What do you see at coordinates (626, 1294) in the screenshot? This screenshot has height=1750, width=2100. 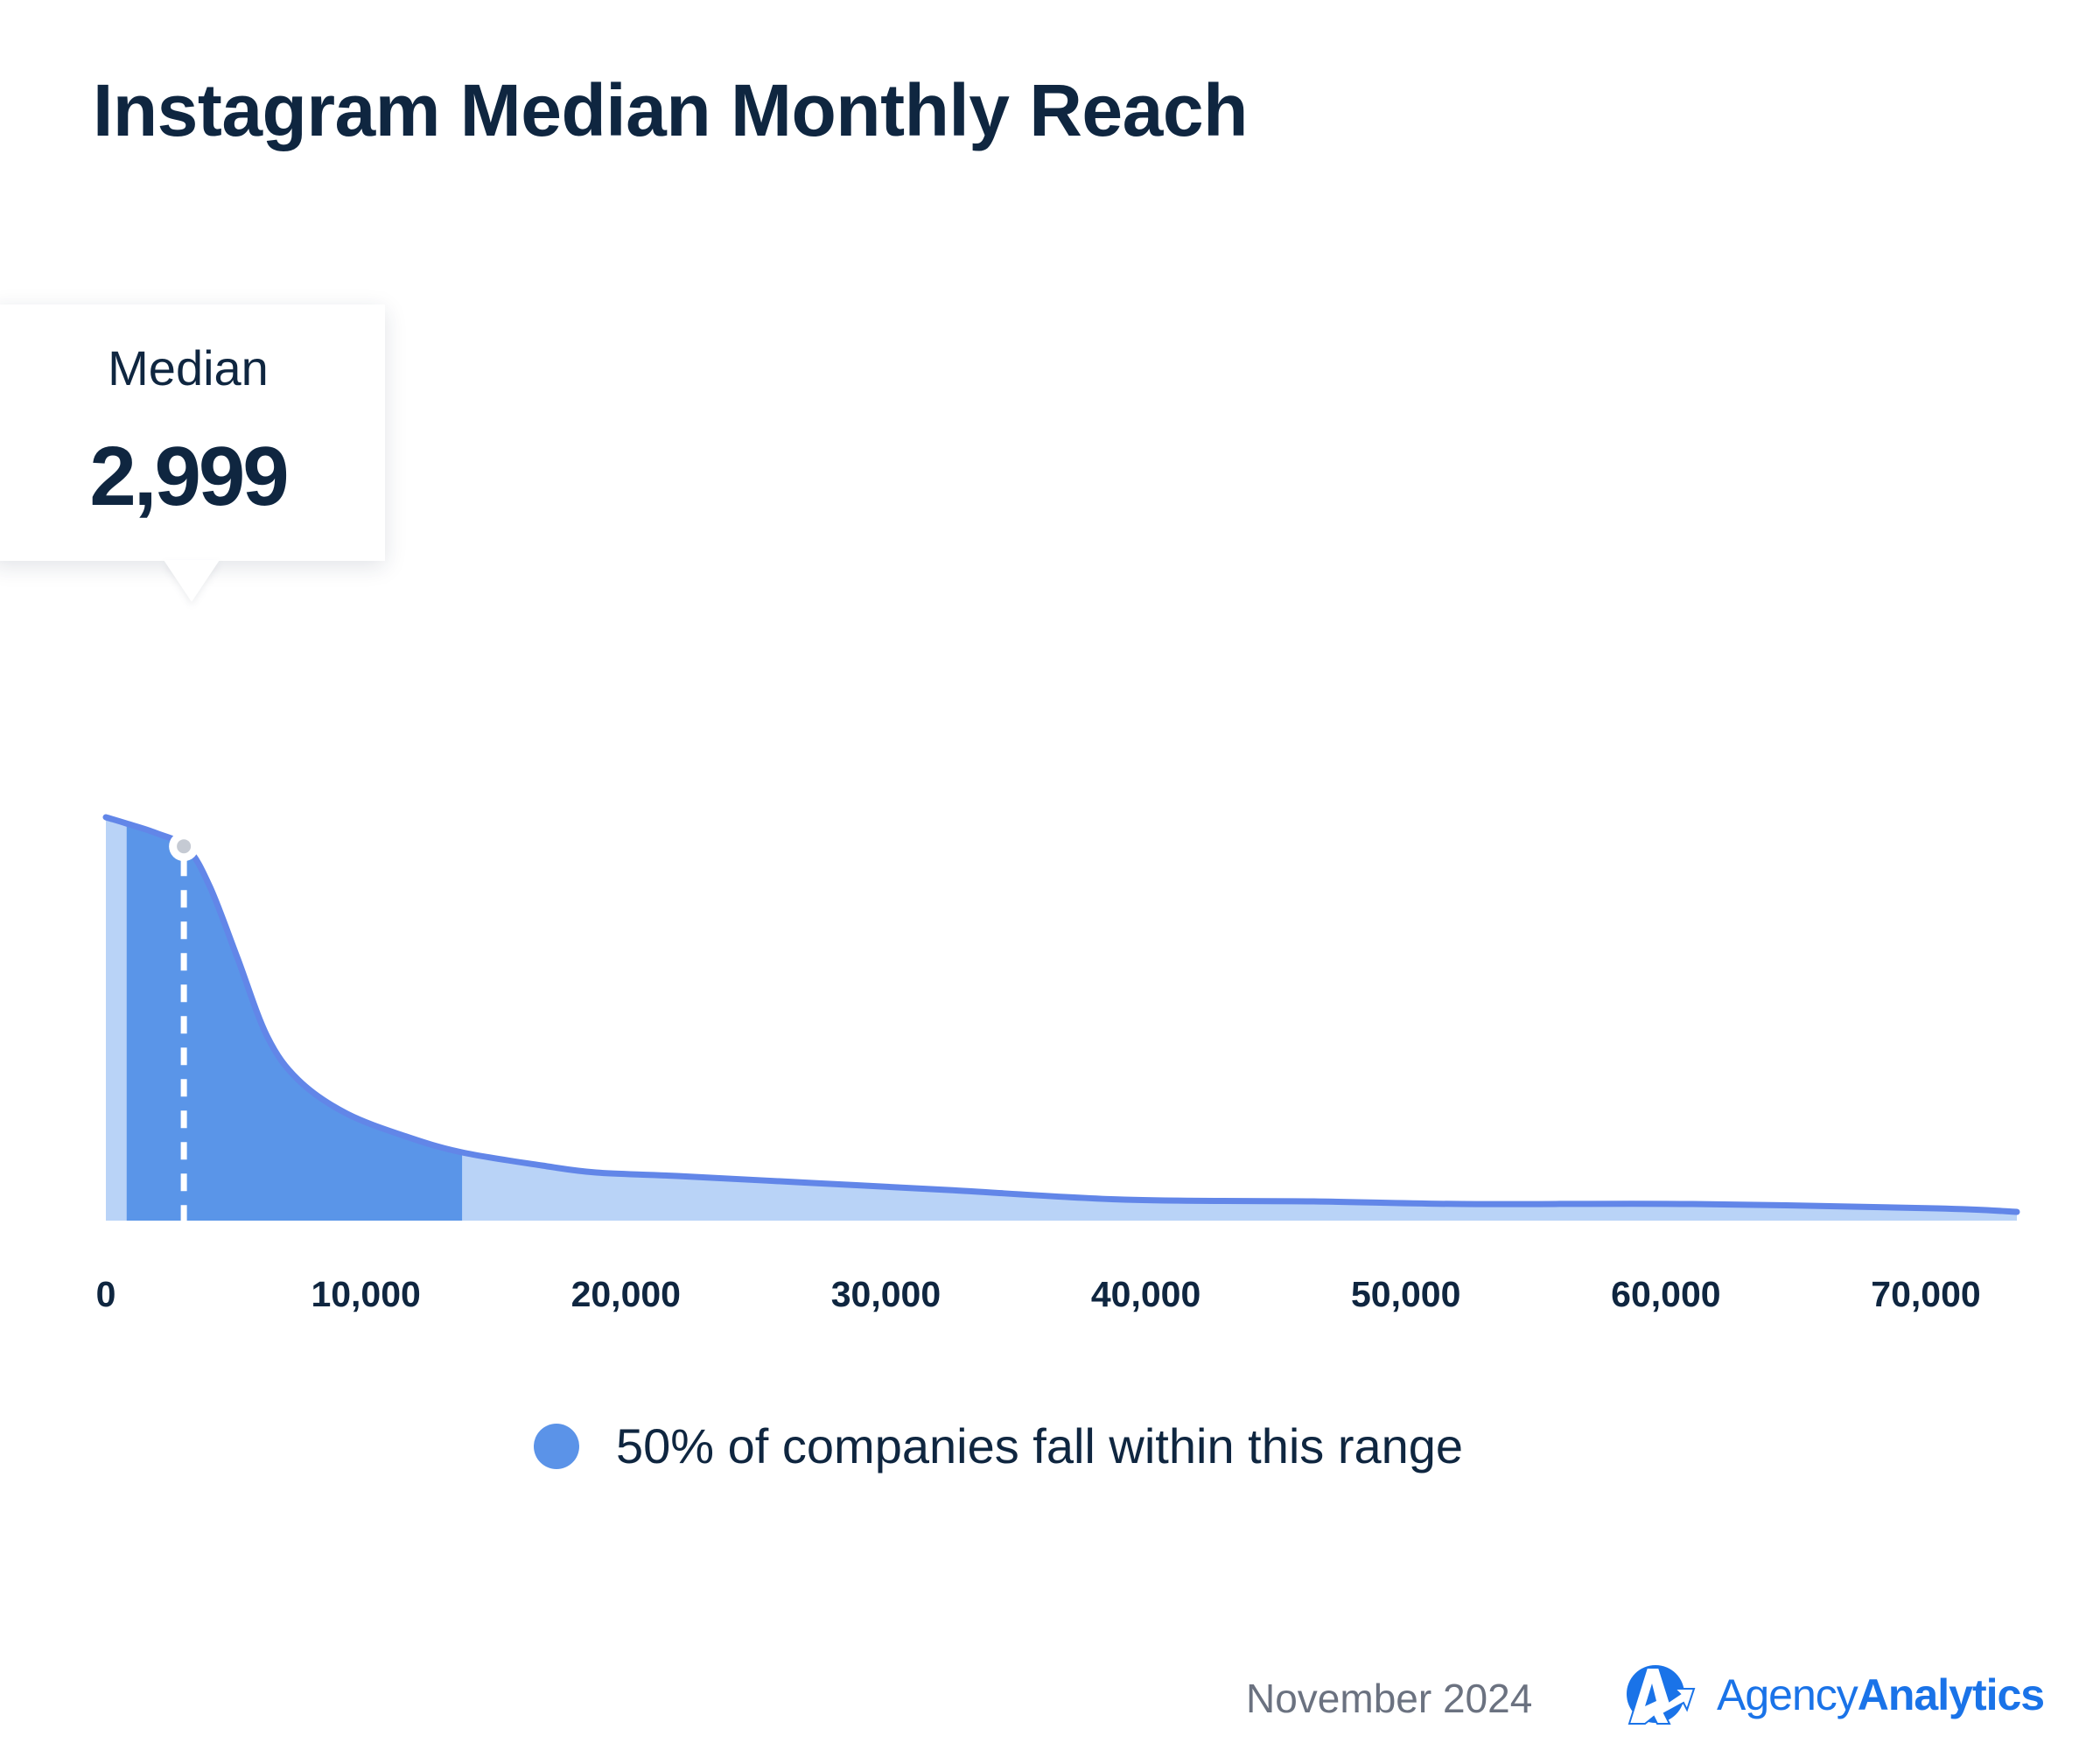 I see `x-tick-label: 20,000` at bounding box center [626, 1294].